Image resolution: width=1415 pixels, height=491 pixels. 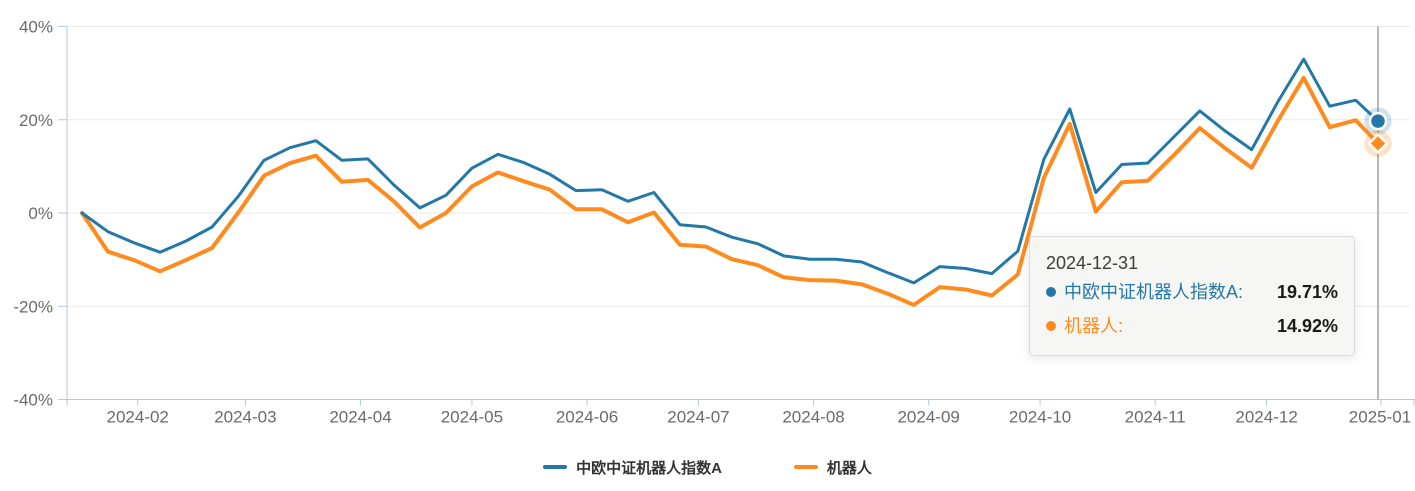 What do you see at coordinates (36, 120) in the screenshot?
I see `y-axis-label: 20%` at bounding box center [36, 120].